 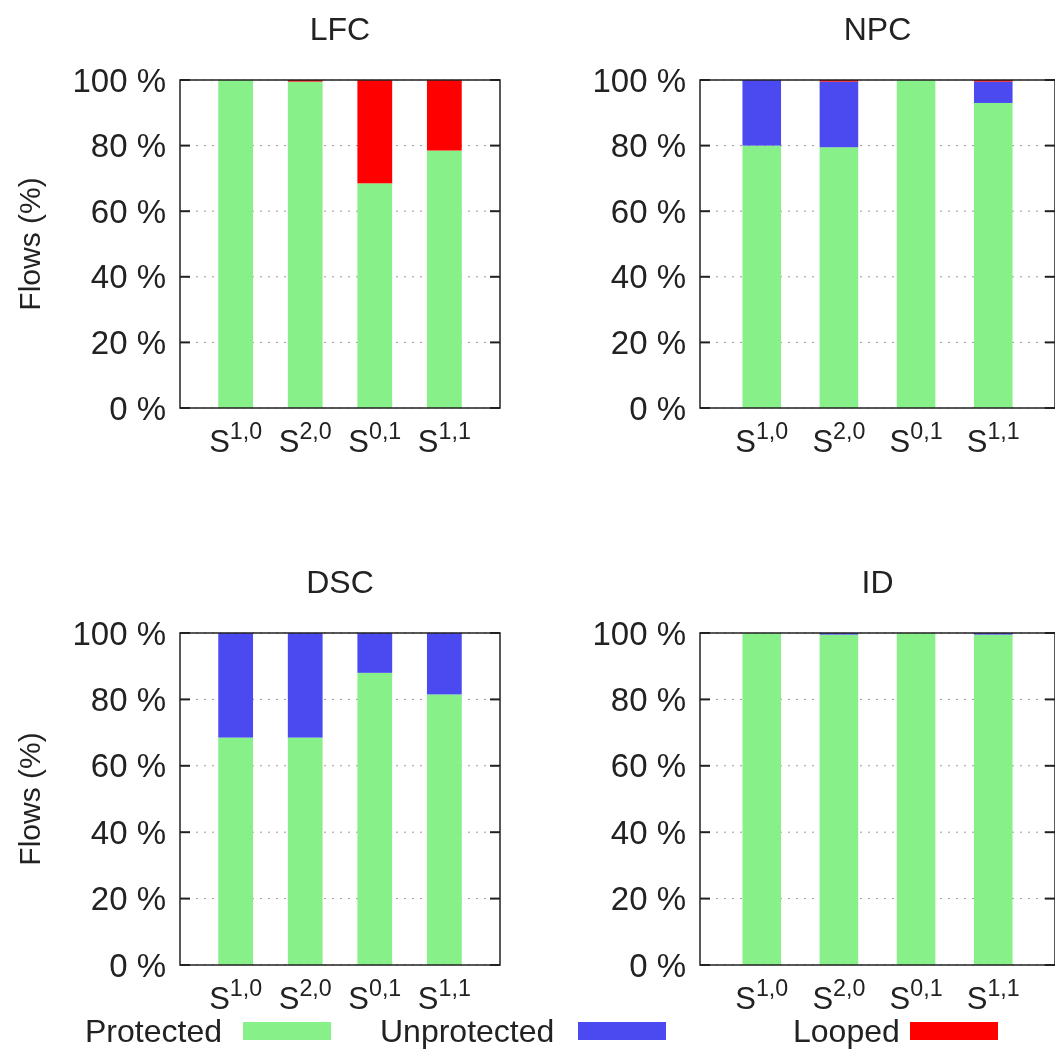 What do you see at coordinates (846, 1031) in the screenshot?
I see `legend-label: Looped` at bounding box center [846, 1031].